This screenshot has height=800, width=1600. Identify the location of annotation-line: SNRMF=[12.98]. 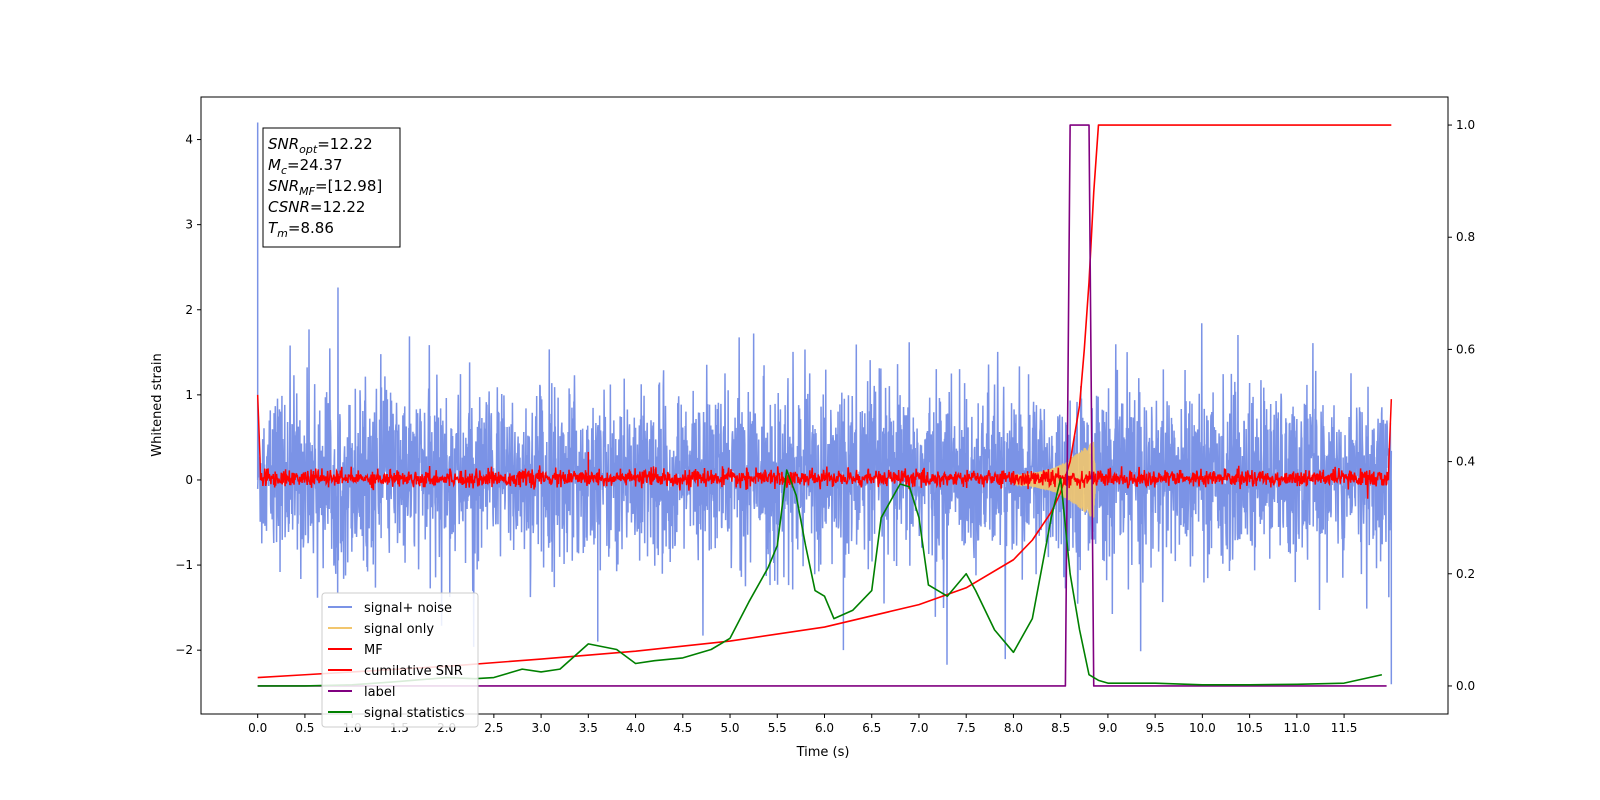
(325, 187).